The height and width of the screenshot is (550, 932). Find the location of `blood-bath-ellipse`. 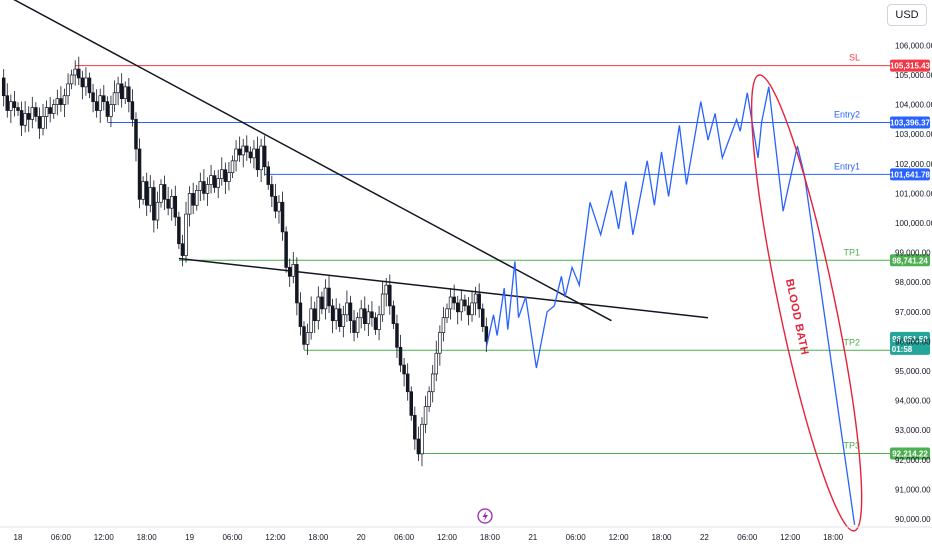

blood-bath-ellipse is located at coordinates (807, 302).